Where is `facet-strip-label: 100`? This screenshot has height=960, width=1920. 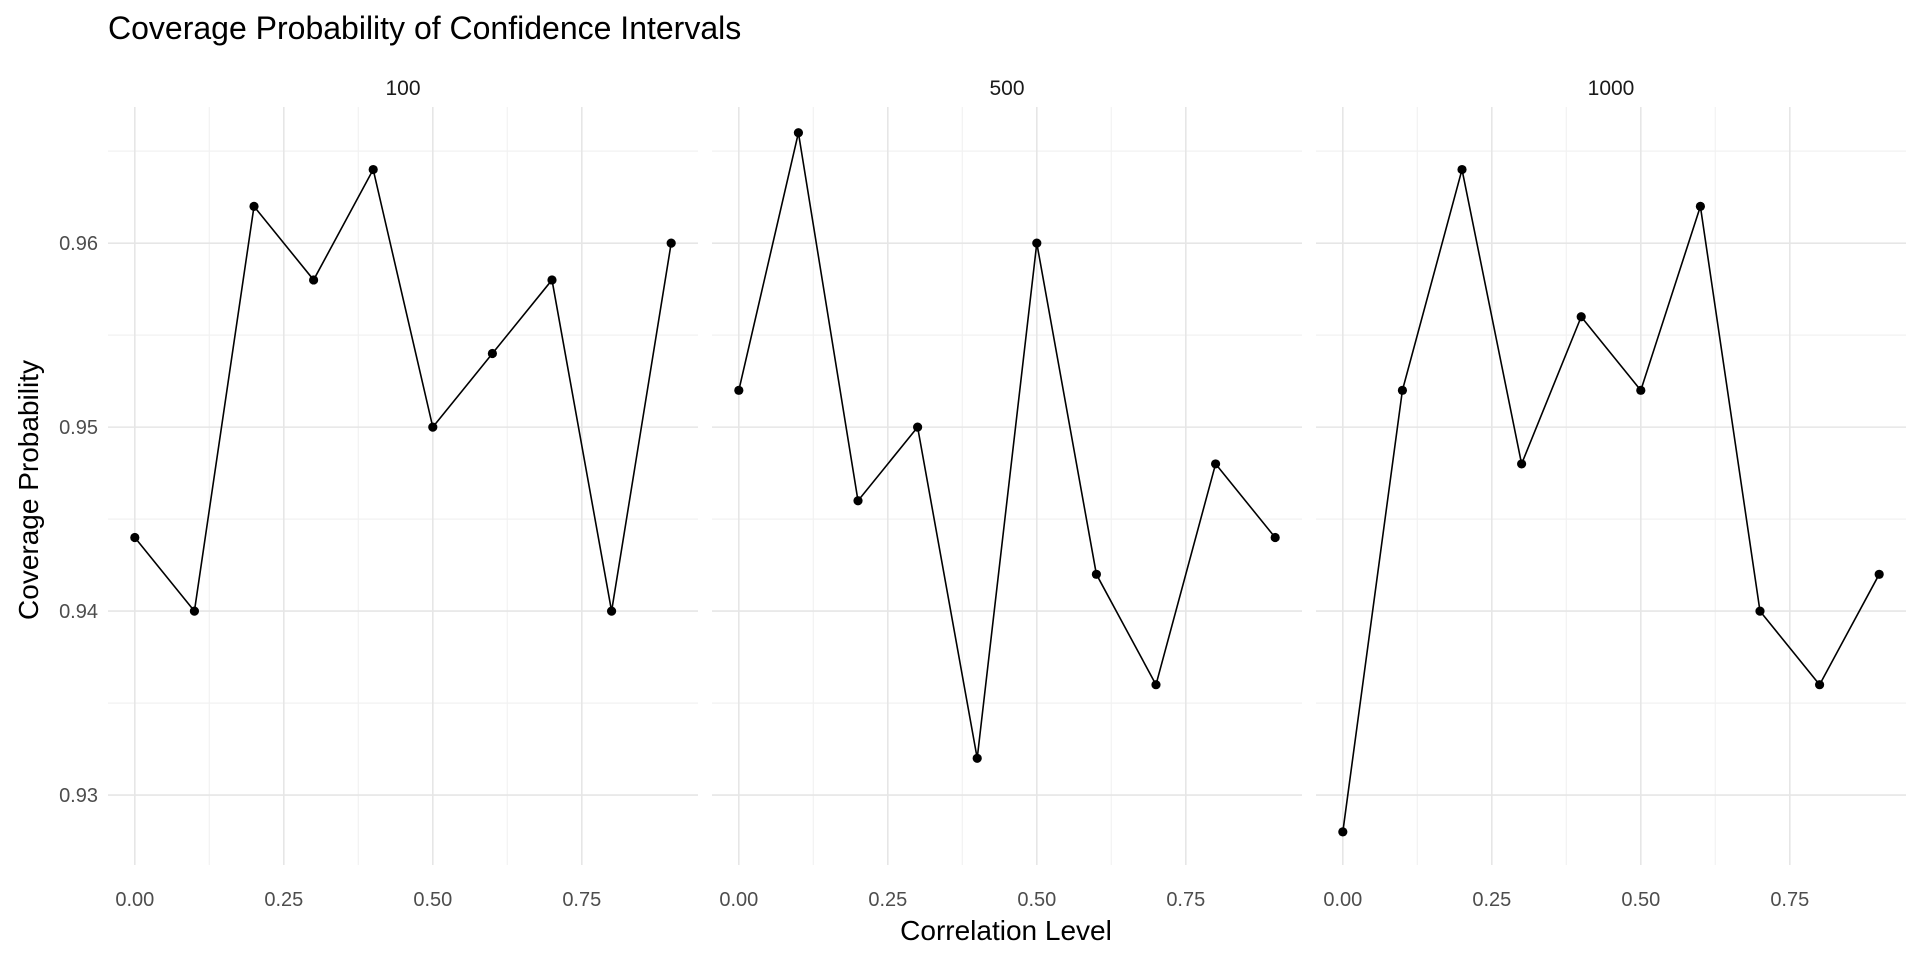 facet-strip-label: 100 is located at coordinates (402, 88).